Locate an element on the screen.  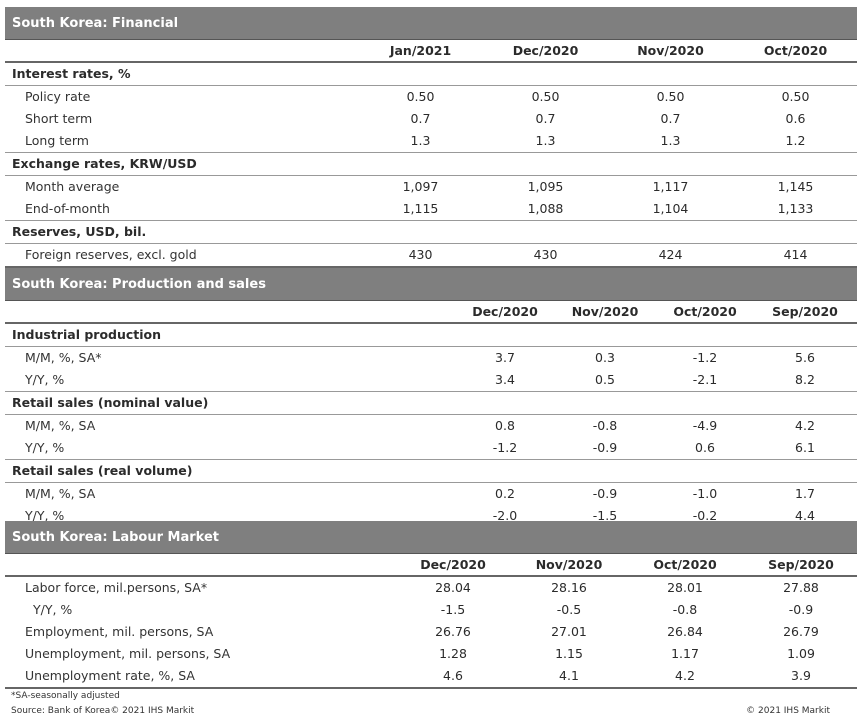
cell-value: 8.2 is located at coordinates (805, 379).